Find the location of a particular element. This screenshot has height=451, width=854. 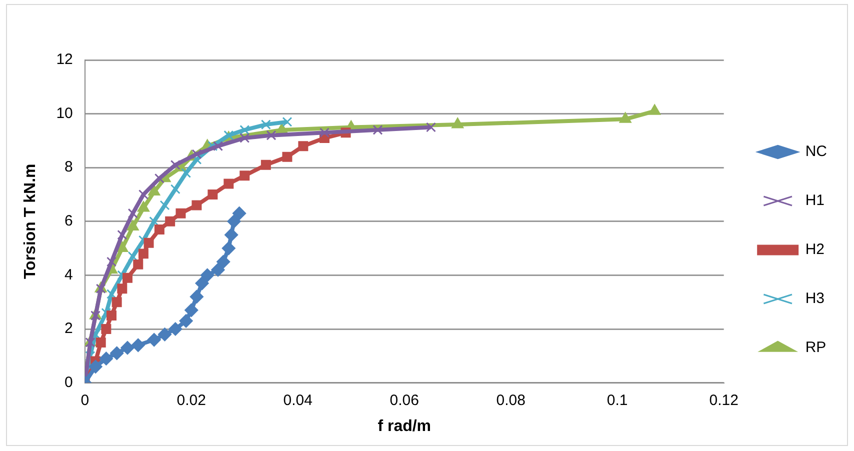

y-tick-label: 0 is located at coordinates (68, 382).